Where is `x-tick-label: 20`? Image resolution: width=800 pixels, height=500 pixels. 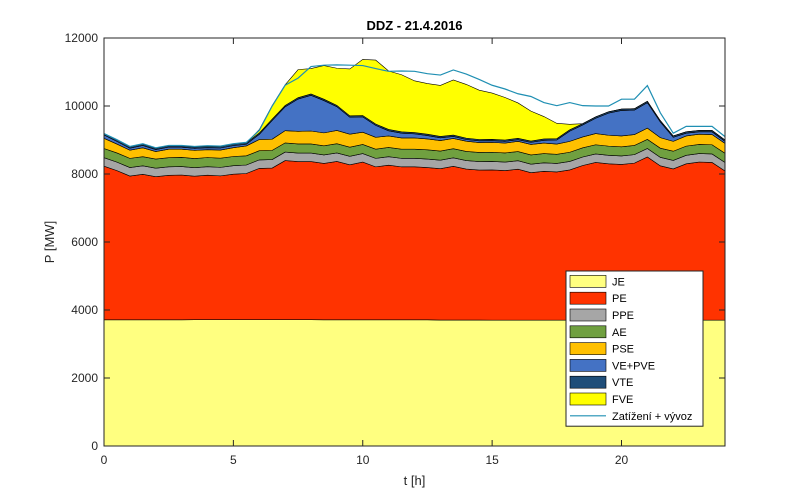
x-tick-label: 20 is located at coordinates (622, 460).